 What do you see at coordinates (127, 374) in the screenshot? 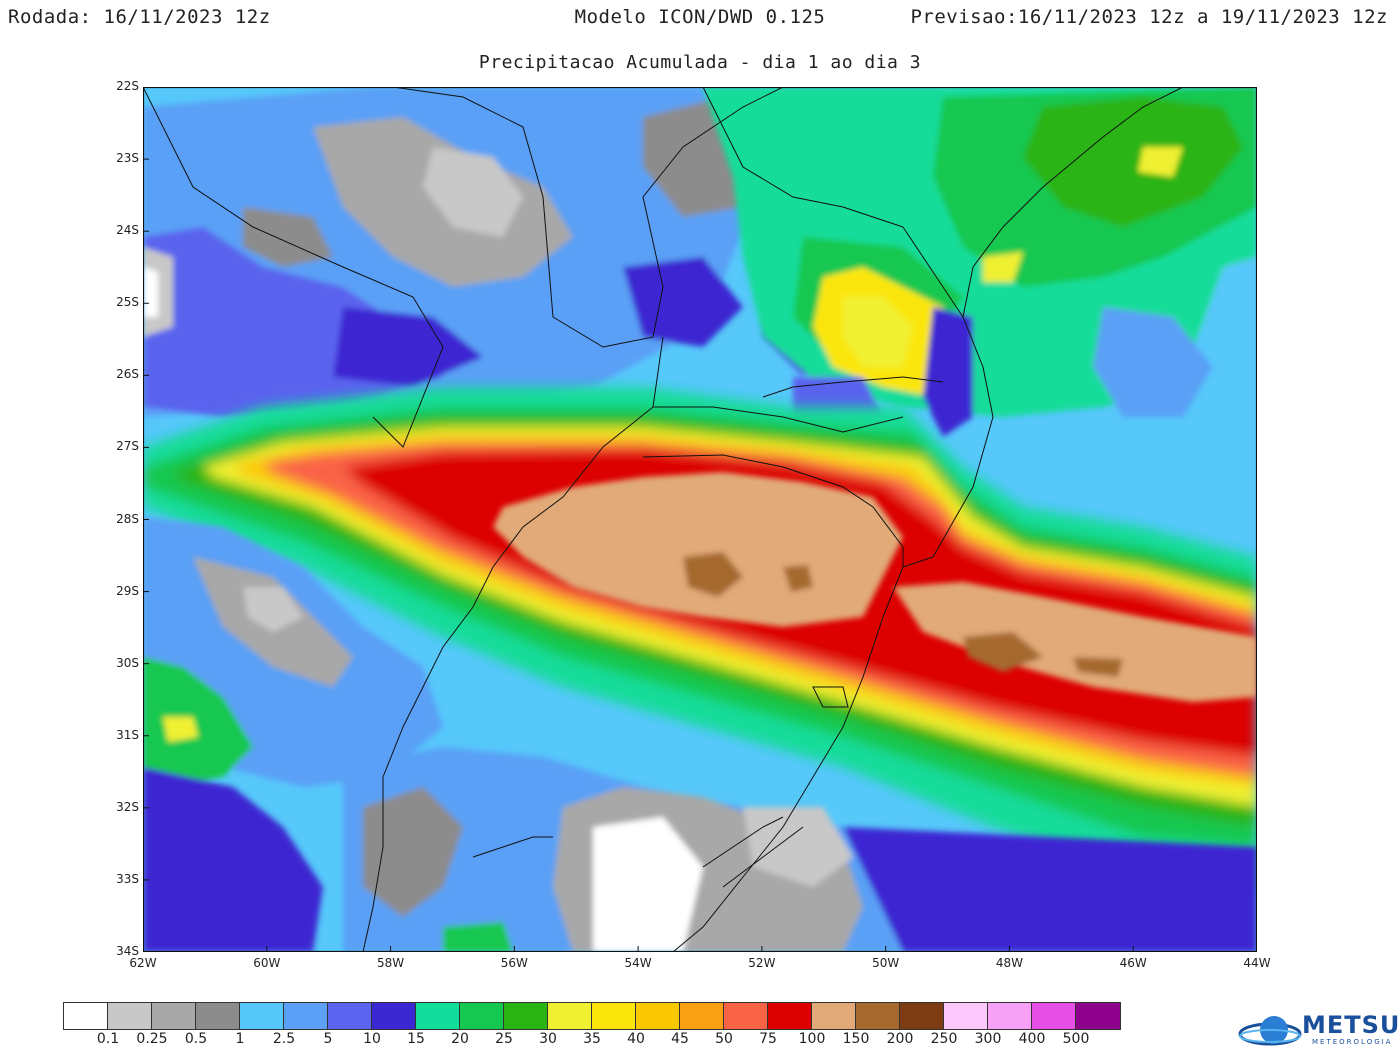
I see `lat-label-26S: 26S` at bounding box center [127, 374].